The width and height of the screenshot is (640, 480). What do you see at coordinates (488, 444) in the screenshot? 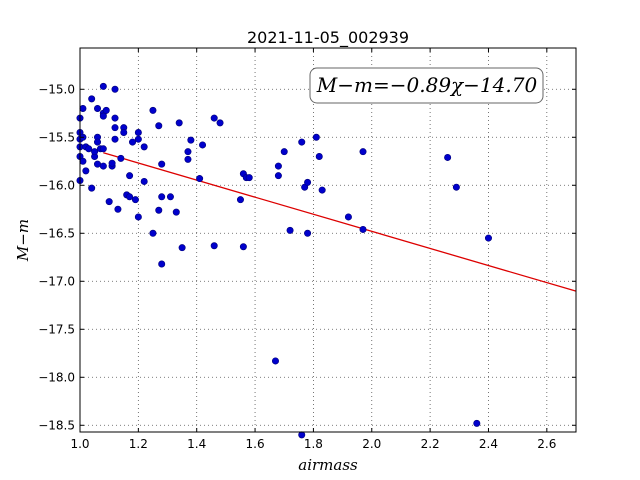
I see `x-tick-label: 2.4` at bounding box center [488, 444].